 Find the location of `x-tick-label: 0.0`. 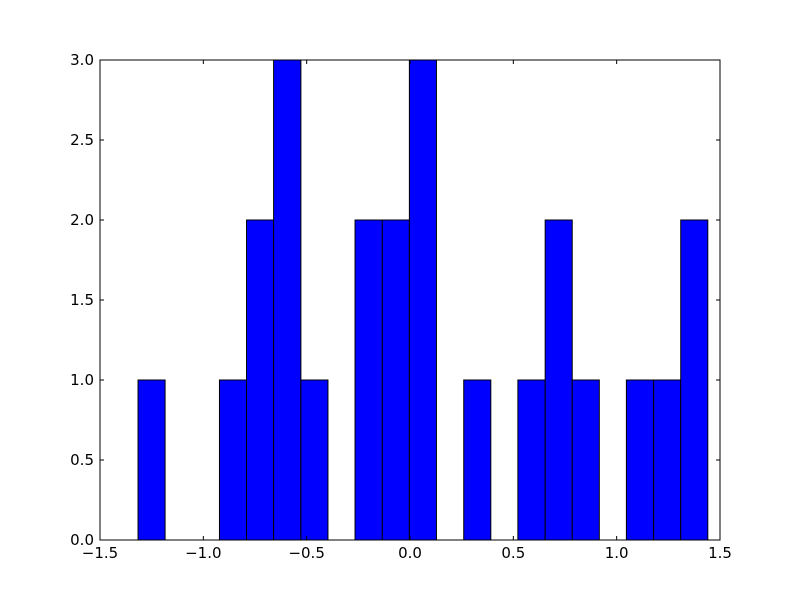

x-tick-label: 0.0 is located at coordinates (410, 553).